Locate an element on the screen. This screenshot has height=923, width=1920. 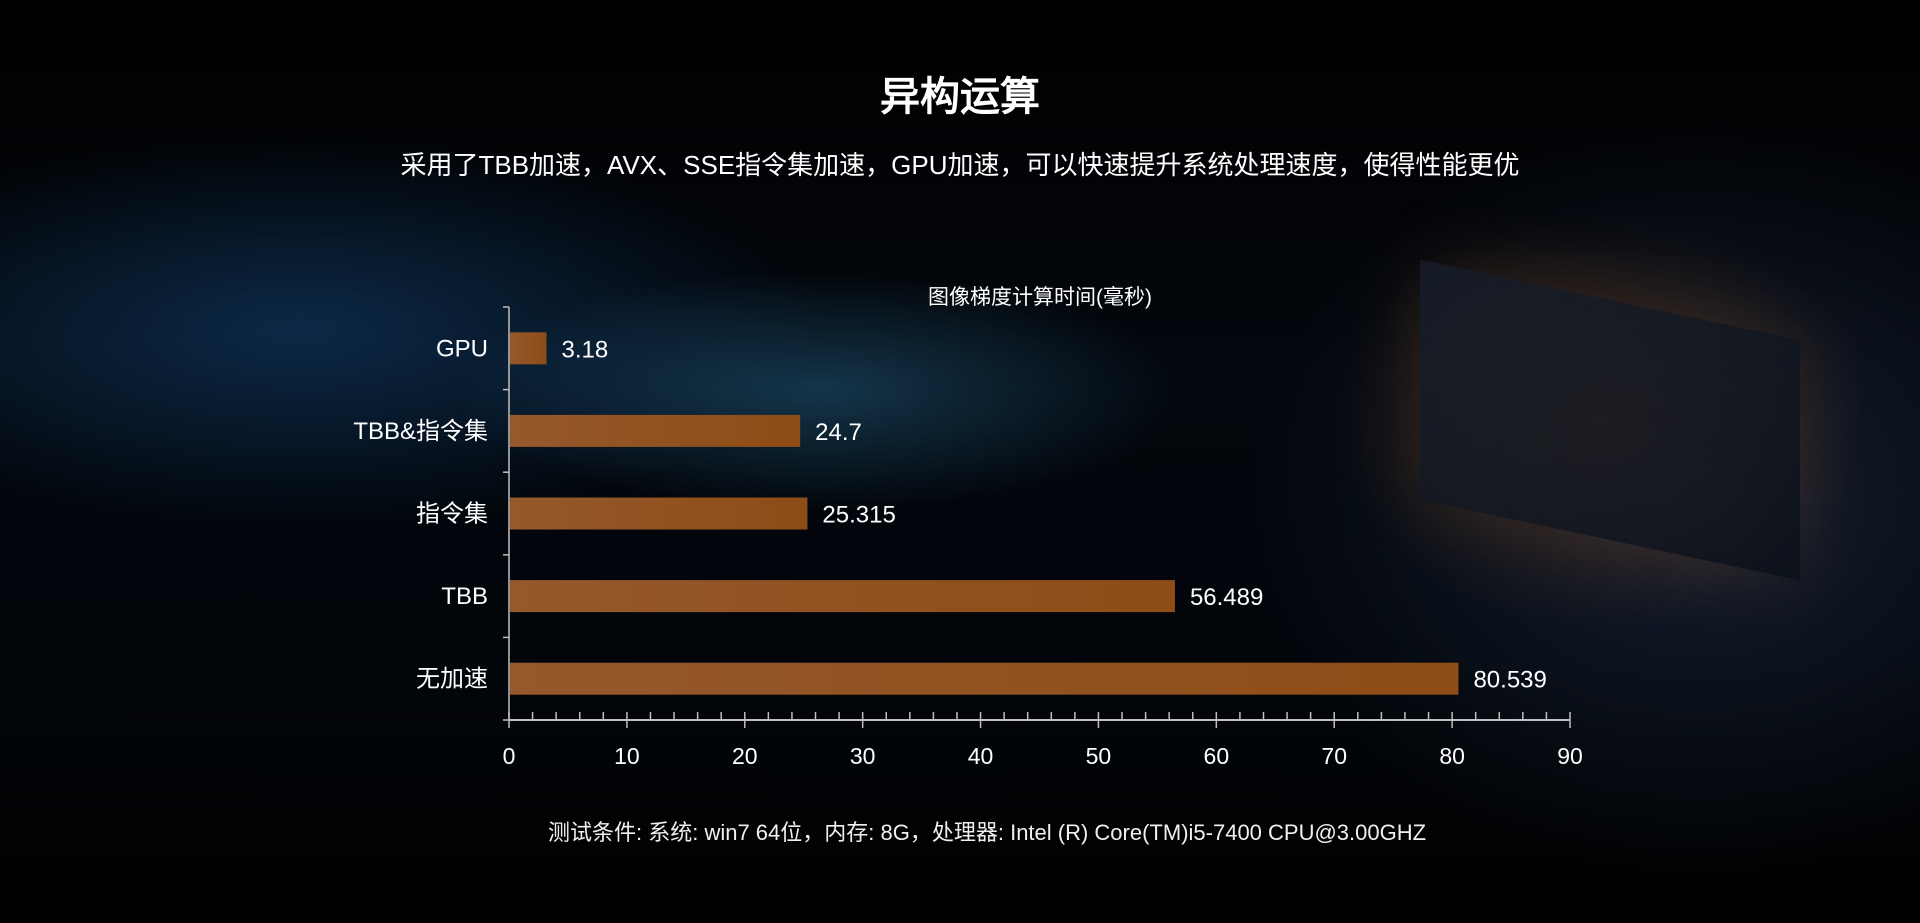
chart-title: 图像梯度计算时间(毫秒) is located at coordinates (1040, 297).